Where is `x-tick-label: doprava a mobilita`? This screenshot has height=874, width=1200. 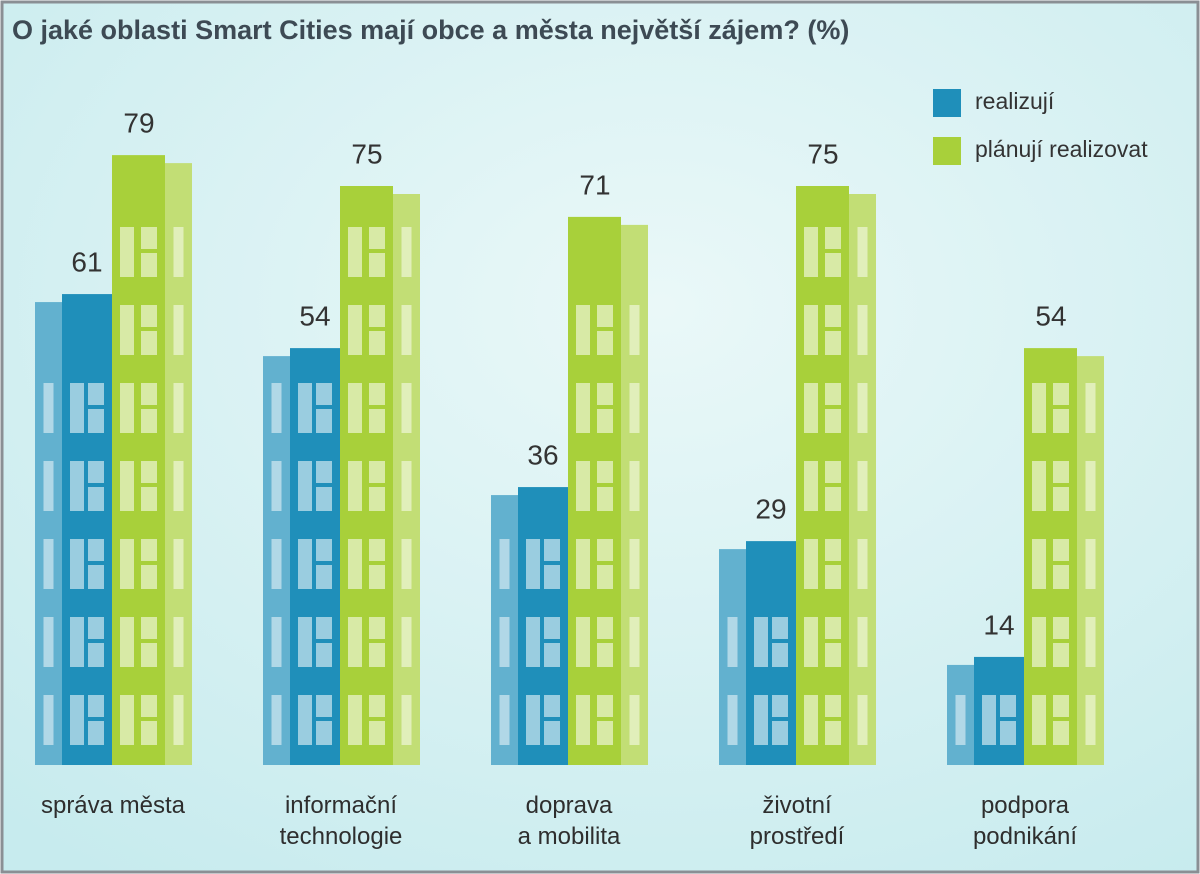
x-tick-label: doprava a mobilita is located at coordinates (569, 821).